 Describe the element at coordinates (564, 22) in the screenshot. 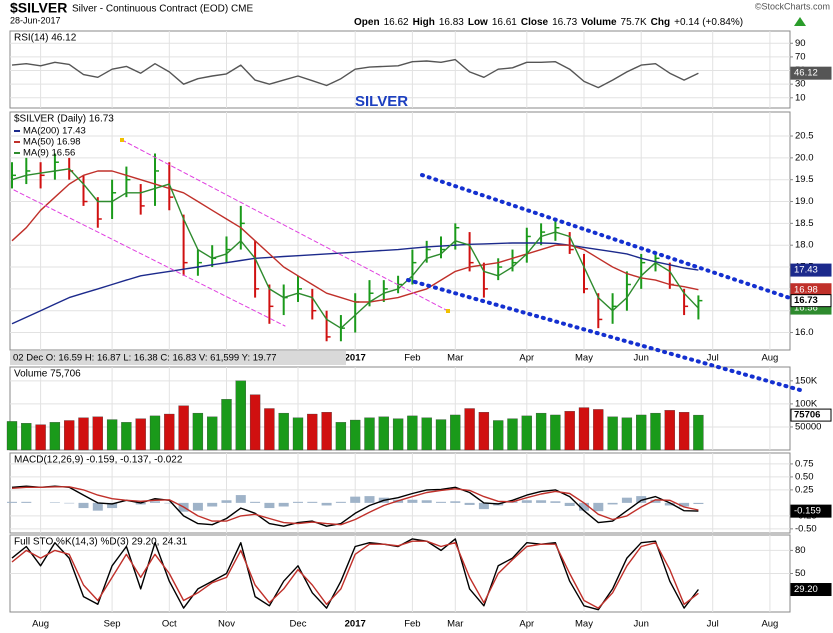

I see `quote-item: 16.73` at that location.